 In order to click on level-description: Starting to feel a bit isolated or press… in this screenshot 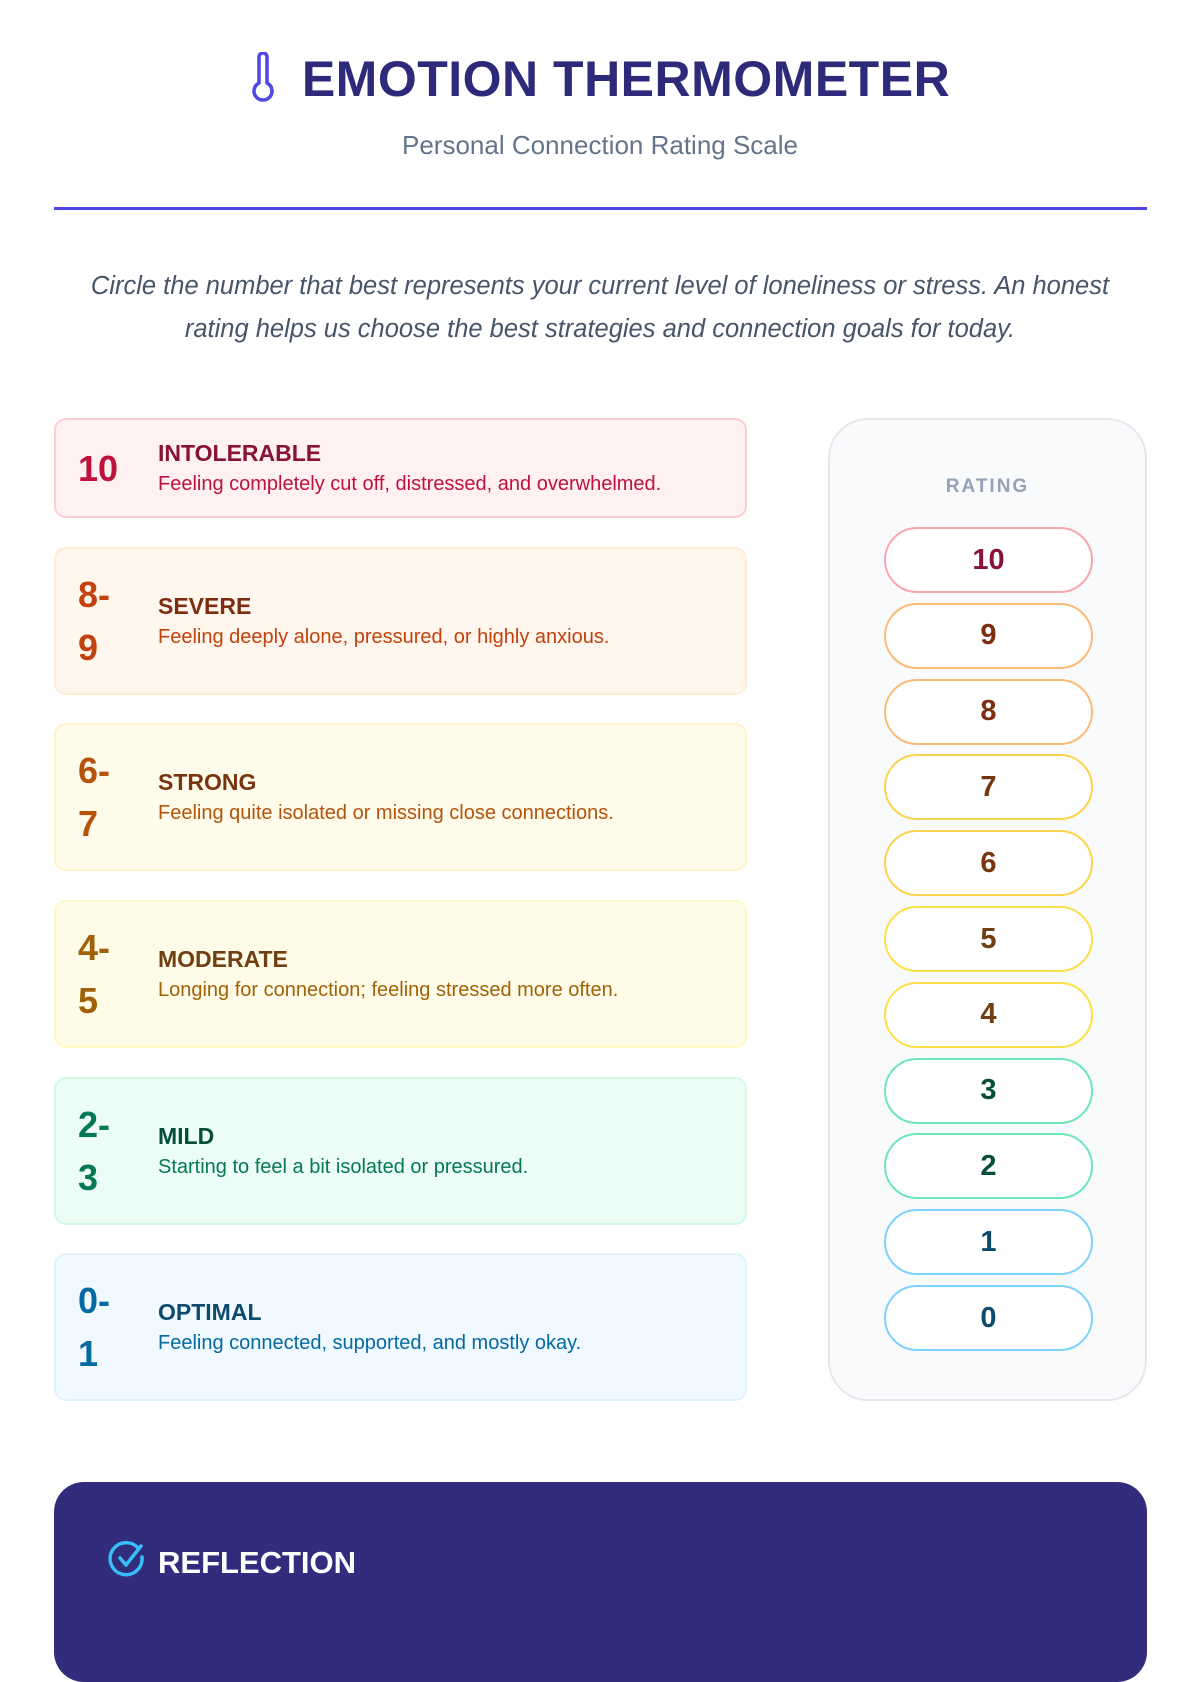, I will do `click(343, 1167)`.